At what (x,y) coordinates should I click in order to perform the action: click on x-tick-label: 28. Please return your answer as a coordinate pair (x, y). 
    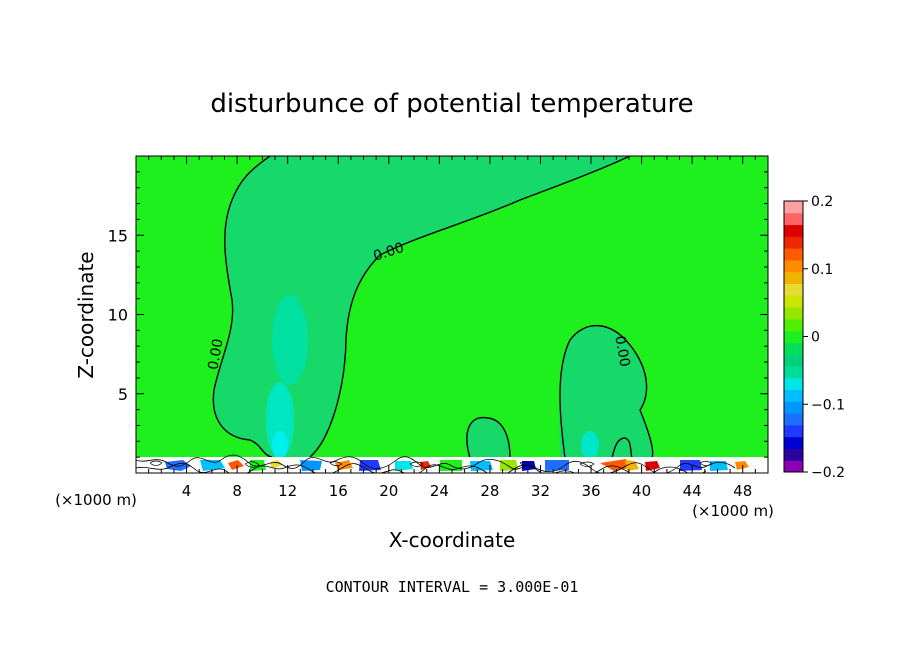
    Looking at the image, I should click on (489, 491).